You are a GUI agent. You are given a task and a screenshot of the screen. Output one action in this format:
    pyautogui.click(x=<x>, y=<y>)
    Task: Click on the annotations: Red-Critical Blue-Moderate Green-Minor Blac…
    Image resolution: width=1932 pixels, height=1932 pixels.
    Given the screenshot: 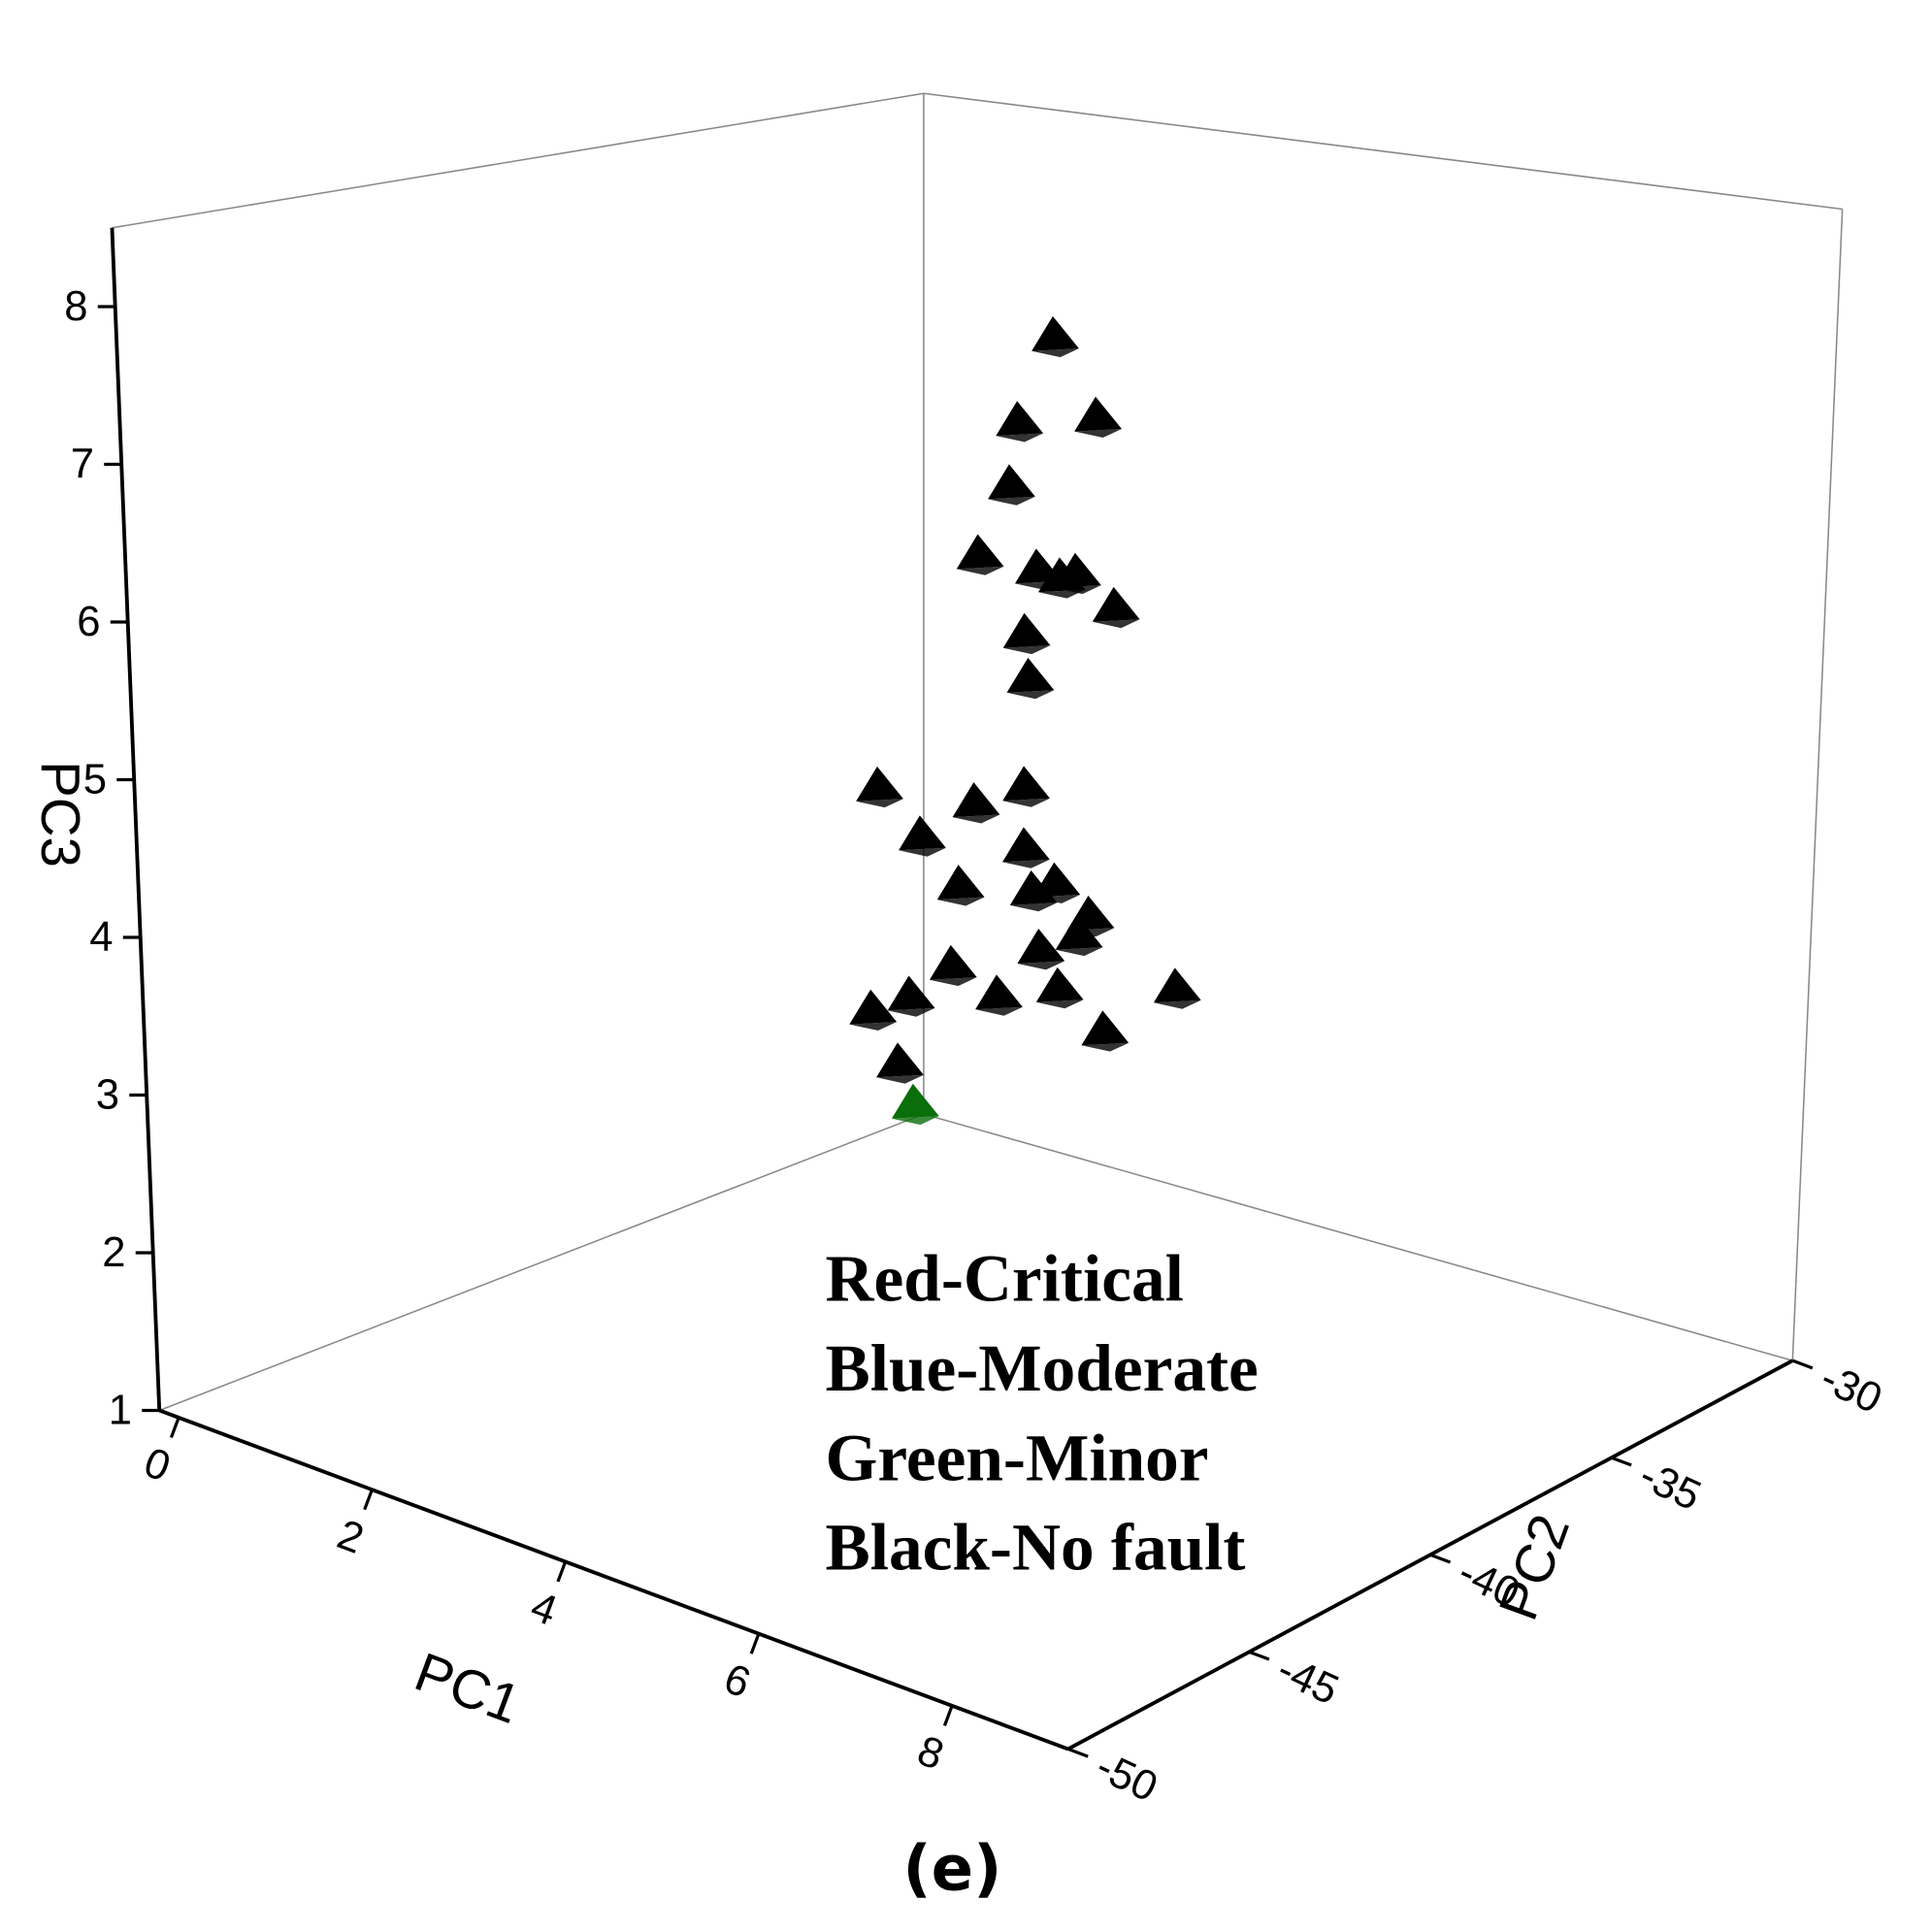 What is the action you would take?
    pyautogui.click(x=1043, y=1413)
    